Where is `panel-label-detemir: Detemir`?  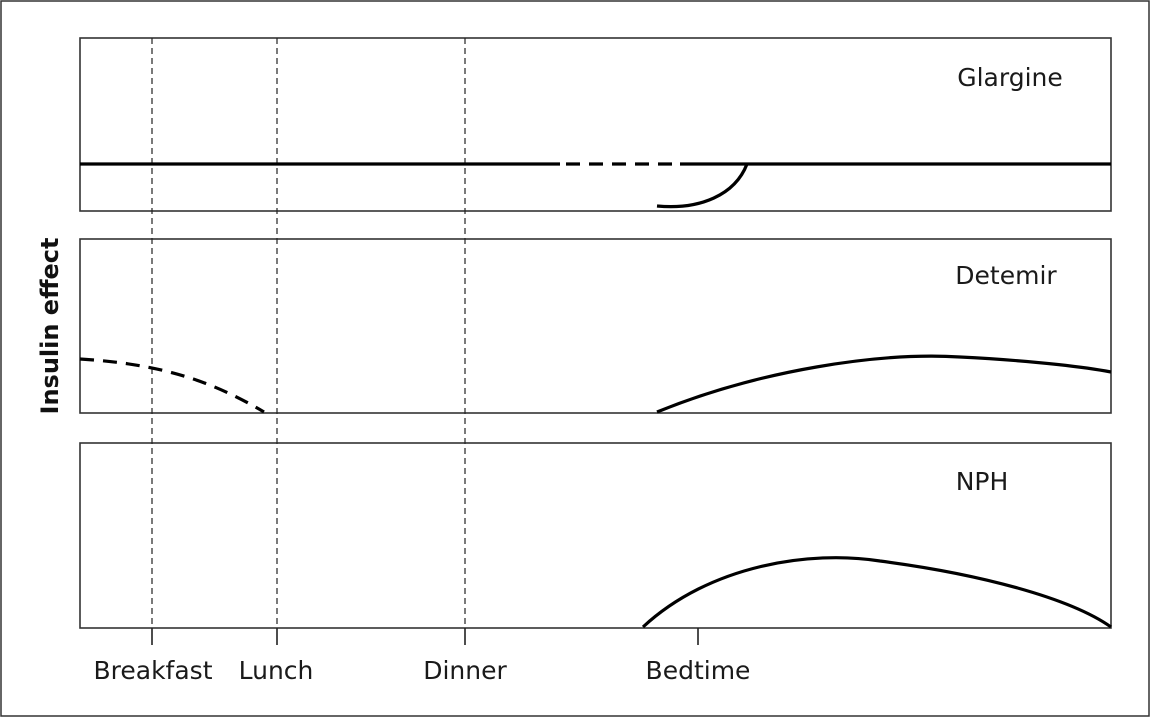
panel-label-detemir: Detemir is located at coordinates (1006, 275).